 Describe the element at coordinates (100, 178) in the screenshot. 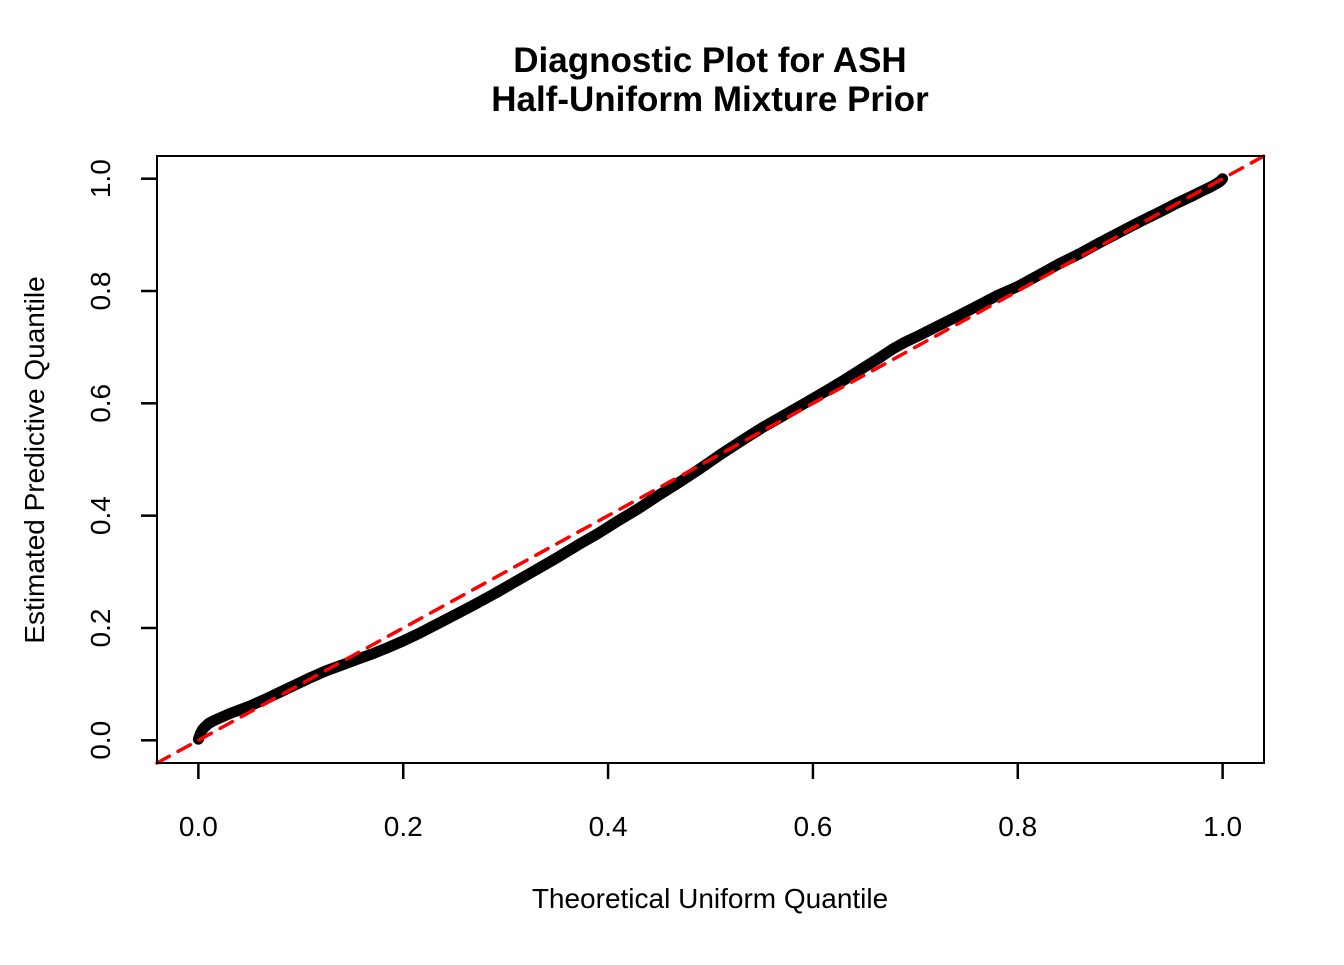

I see `y-tick-label: 1.0` at that location.